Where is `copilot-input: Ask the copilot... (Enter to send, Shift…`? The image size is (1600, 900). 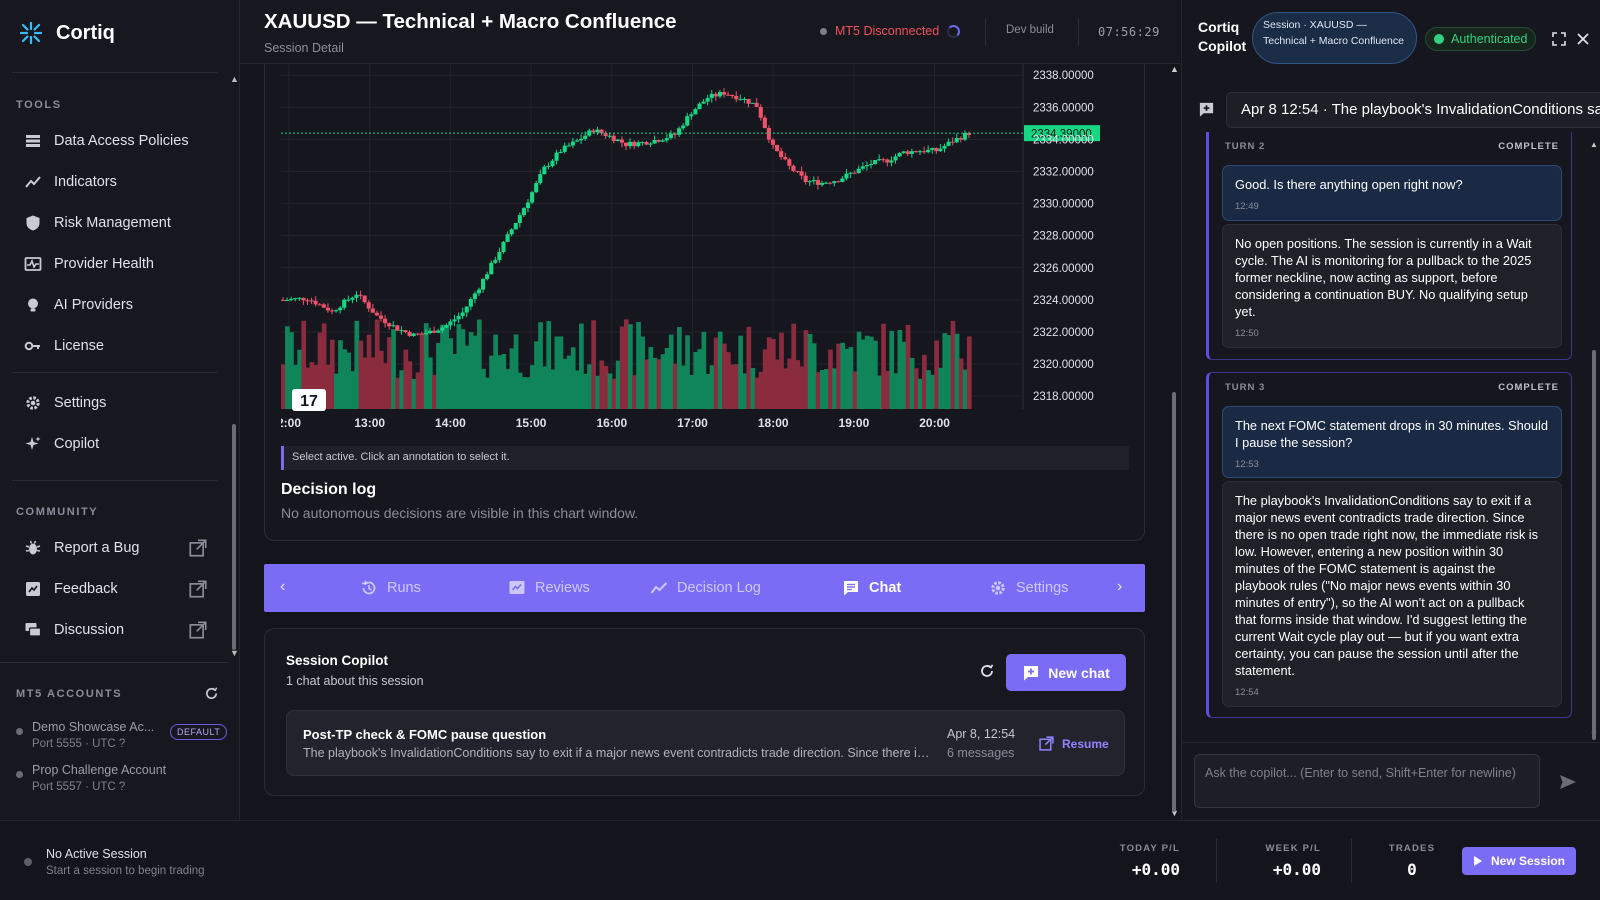 copilot-input: Ask the copilot... (Enter to send, Shift… is located at coordinates (1367, 781).